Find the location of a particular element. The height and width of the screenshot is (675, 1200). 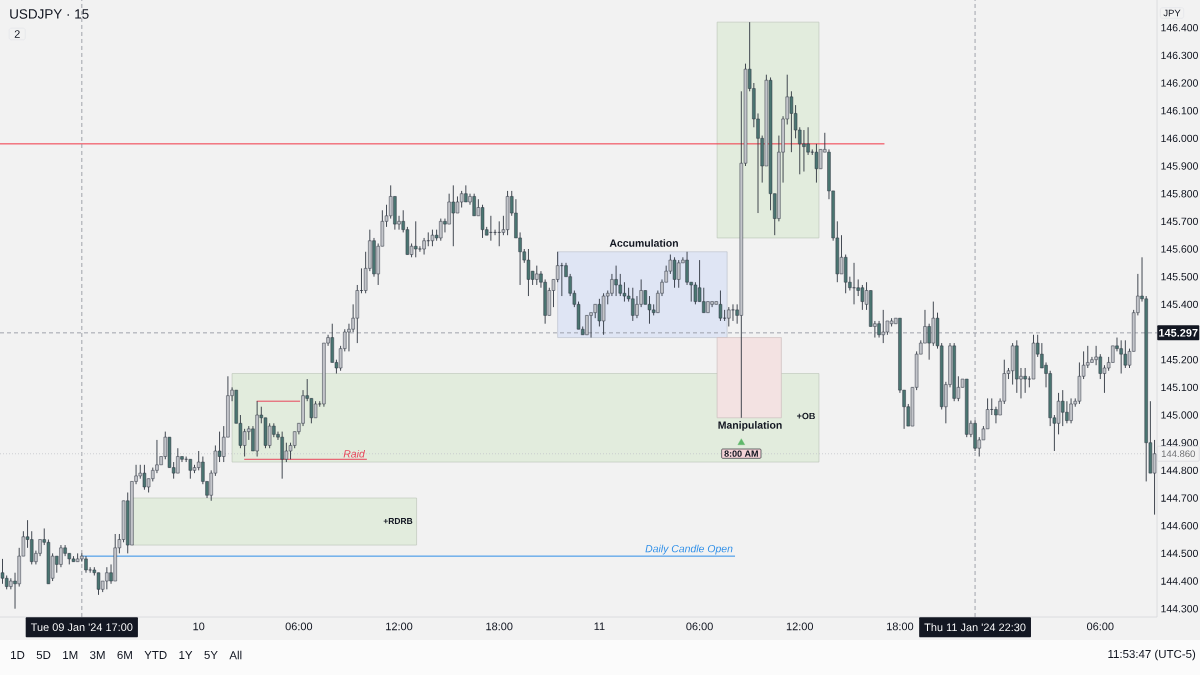

series-label: Daily Candle Open is located at coordinates (689, 549).